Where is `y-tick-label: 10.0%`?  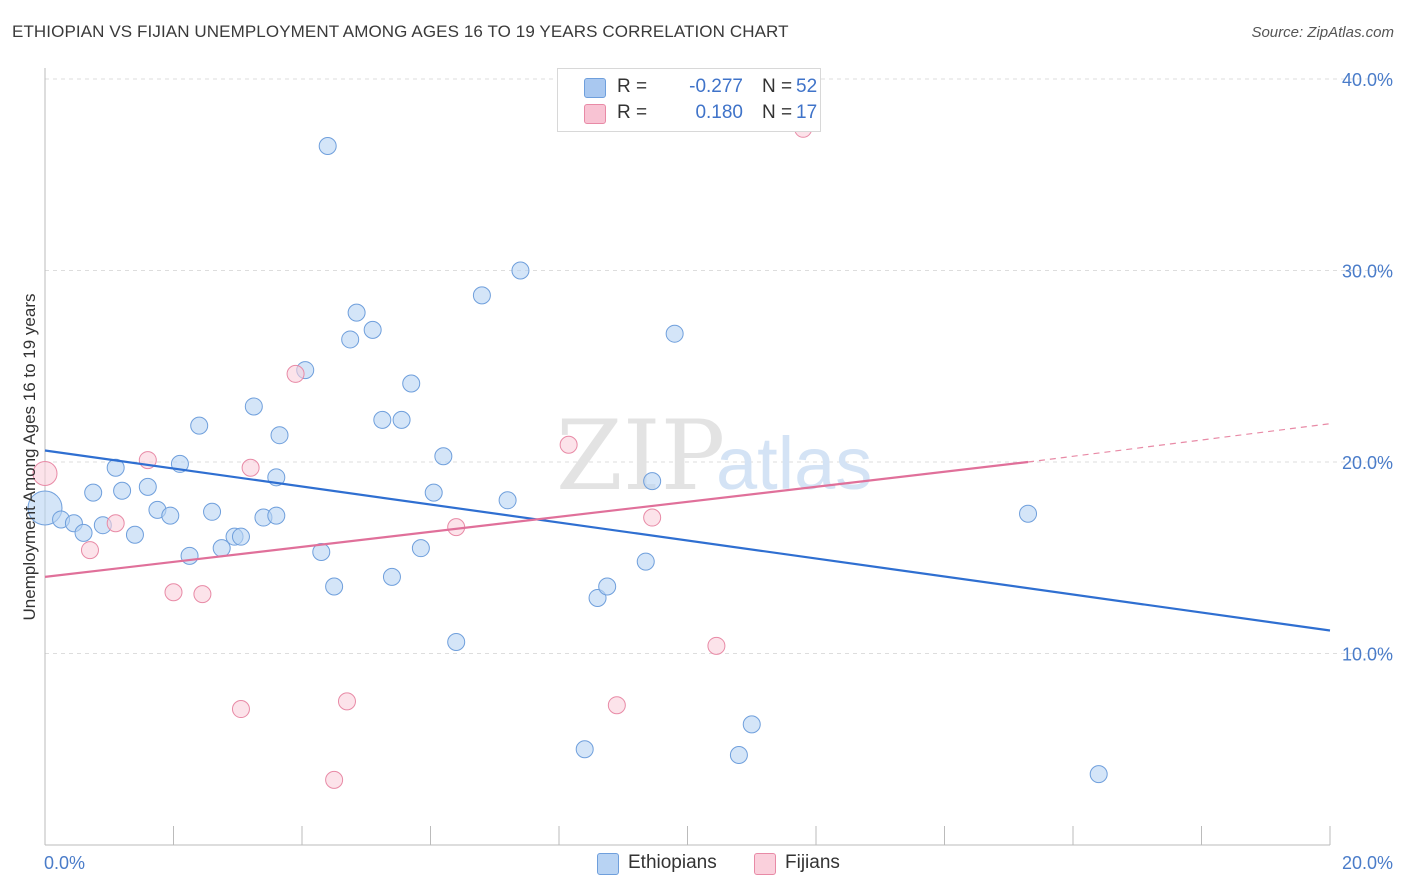 y-tick-label: 10.0% is located at coordinates (1367, 655).